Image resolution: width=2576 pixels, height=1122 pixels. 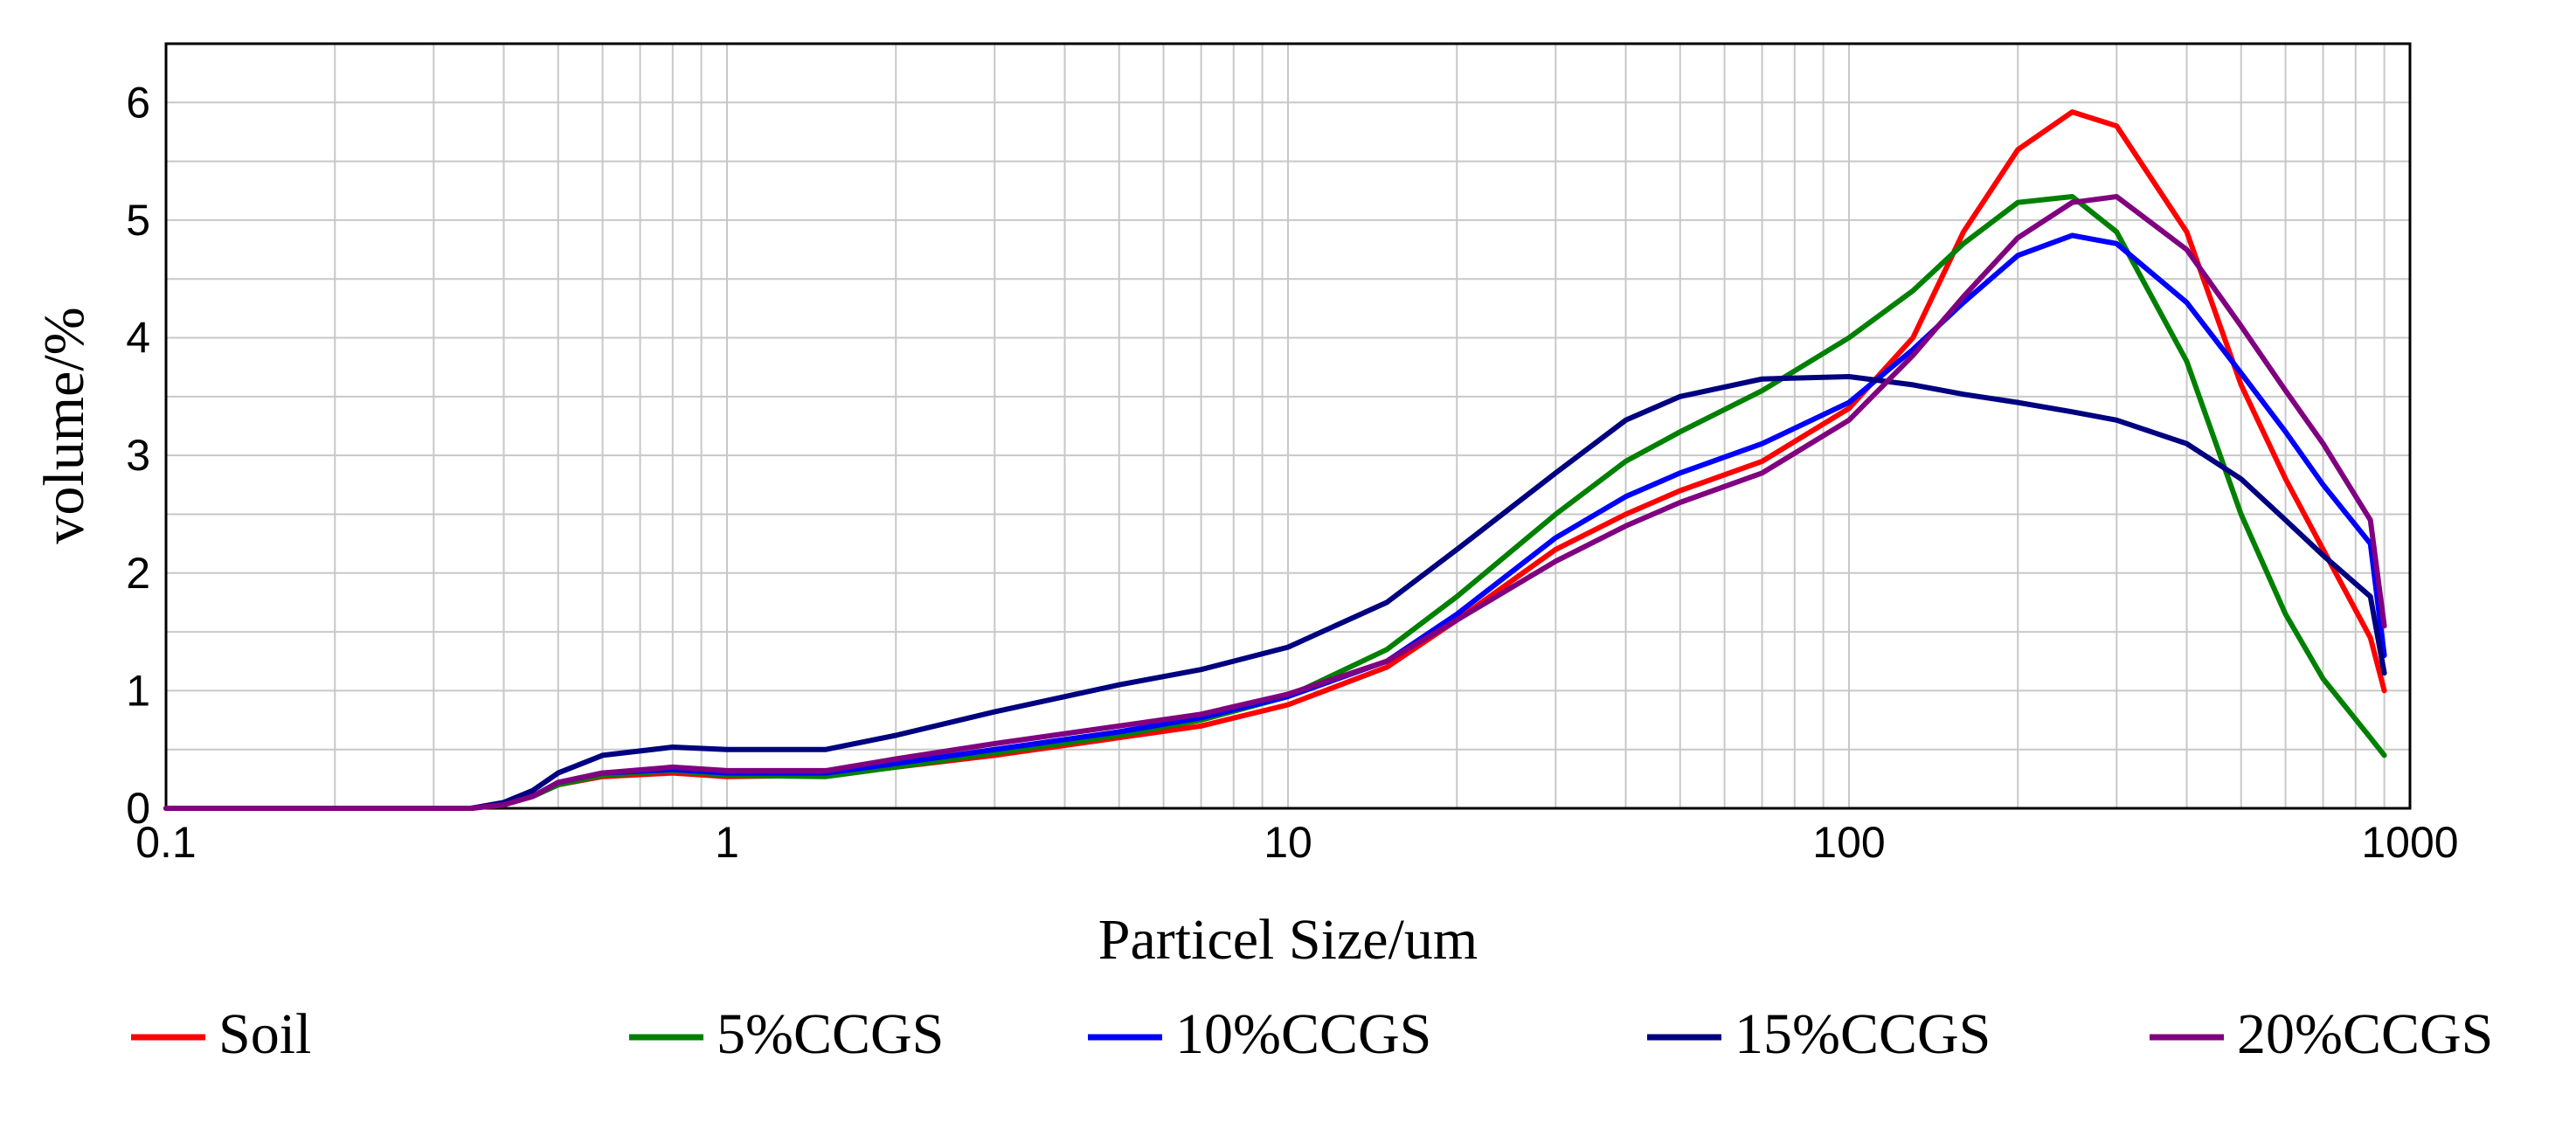 I want to click on y-tick-label: 3, so click(x=138, y=455).